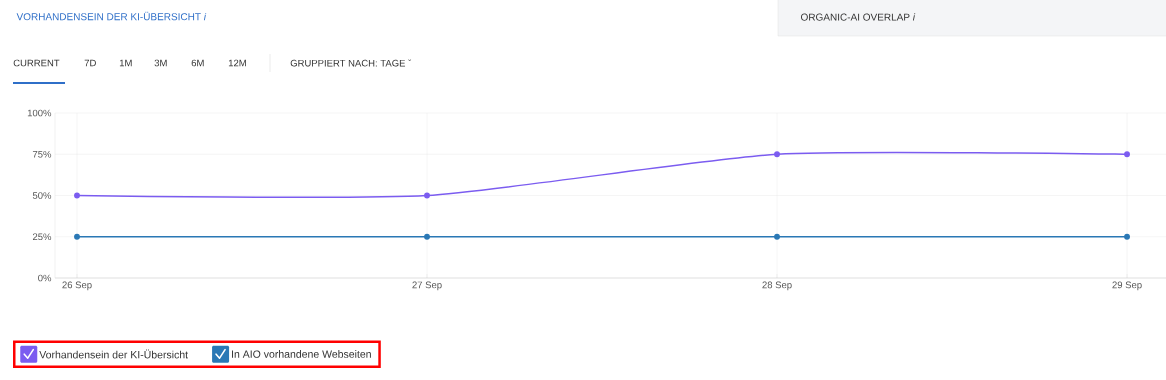 Image resolution: width=1166 pixels, height=380 pixels. What do you see at coordinates (39, 113) in the screenshot?
I see `y-tick-label: 100%` at bounding box center [39, 113].